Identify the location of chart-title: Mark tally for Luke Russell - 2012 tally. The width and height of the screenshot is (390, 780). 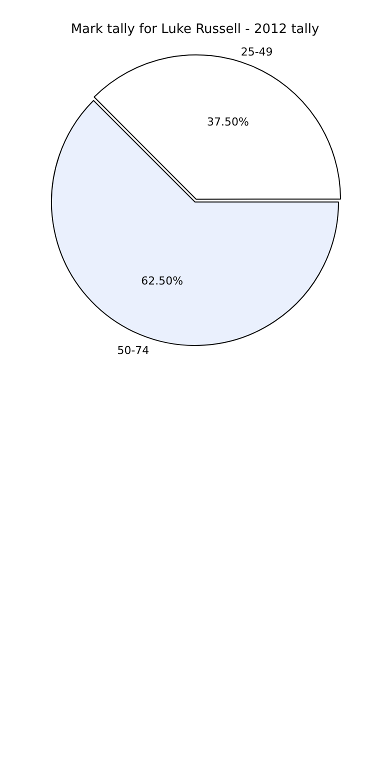
(195, 30).